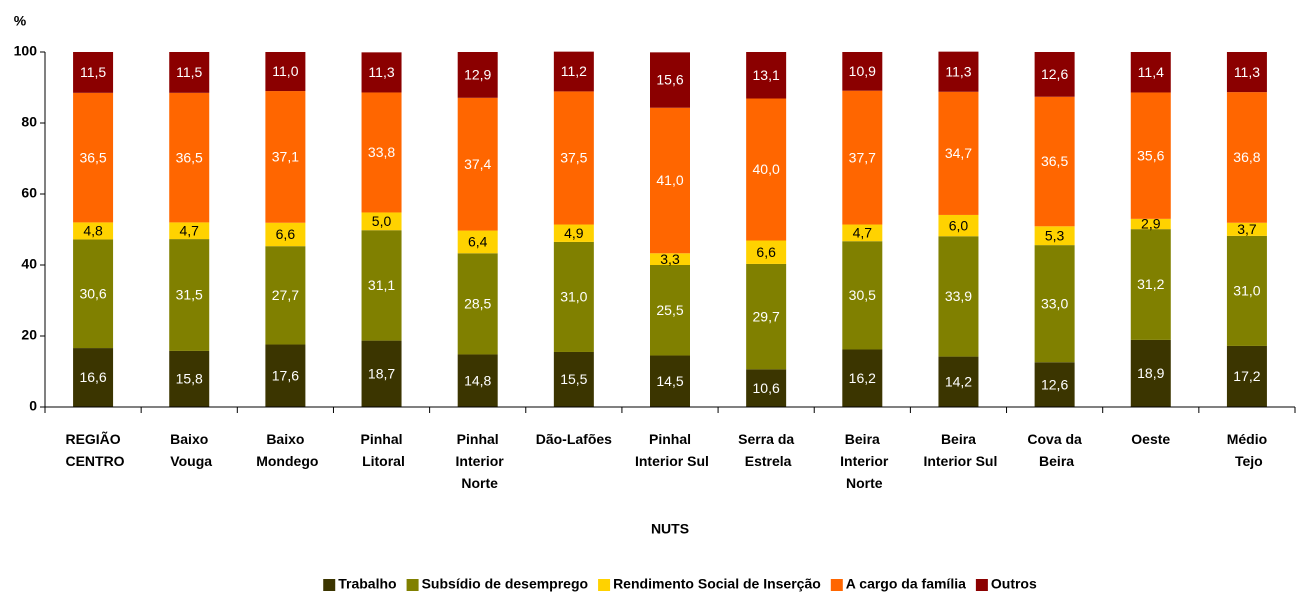 The image size is (1311, 595). Describe the element at coordinates (1055, 235) in the screenshot. I see `value-label: 5,3` at that location.